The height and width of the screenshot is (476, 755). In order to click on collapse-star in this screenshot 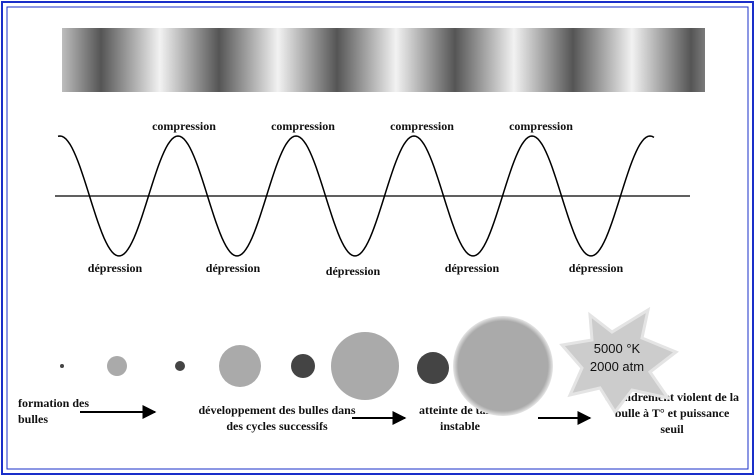, I will do `click(619, 360)`.